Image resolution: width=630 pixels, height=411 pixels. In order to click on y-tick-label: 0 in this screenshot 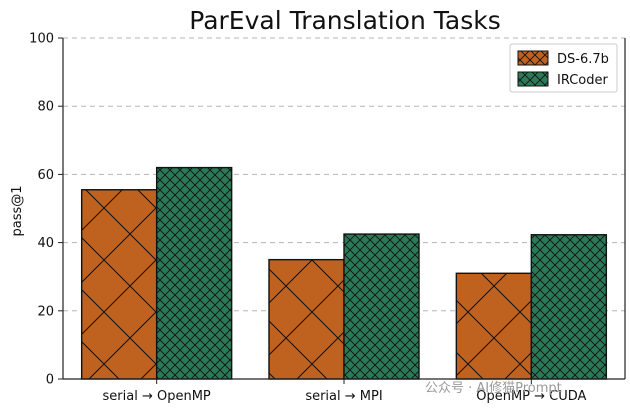, I will do `click(50, 380)`.